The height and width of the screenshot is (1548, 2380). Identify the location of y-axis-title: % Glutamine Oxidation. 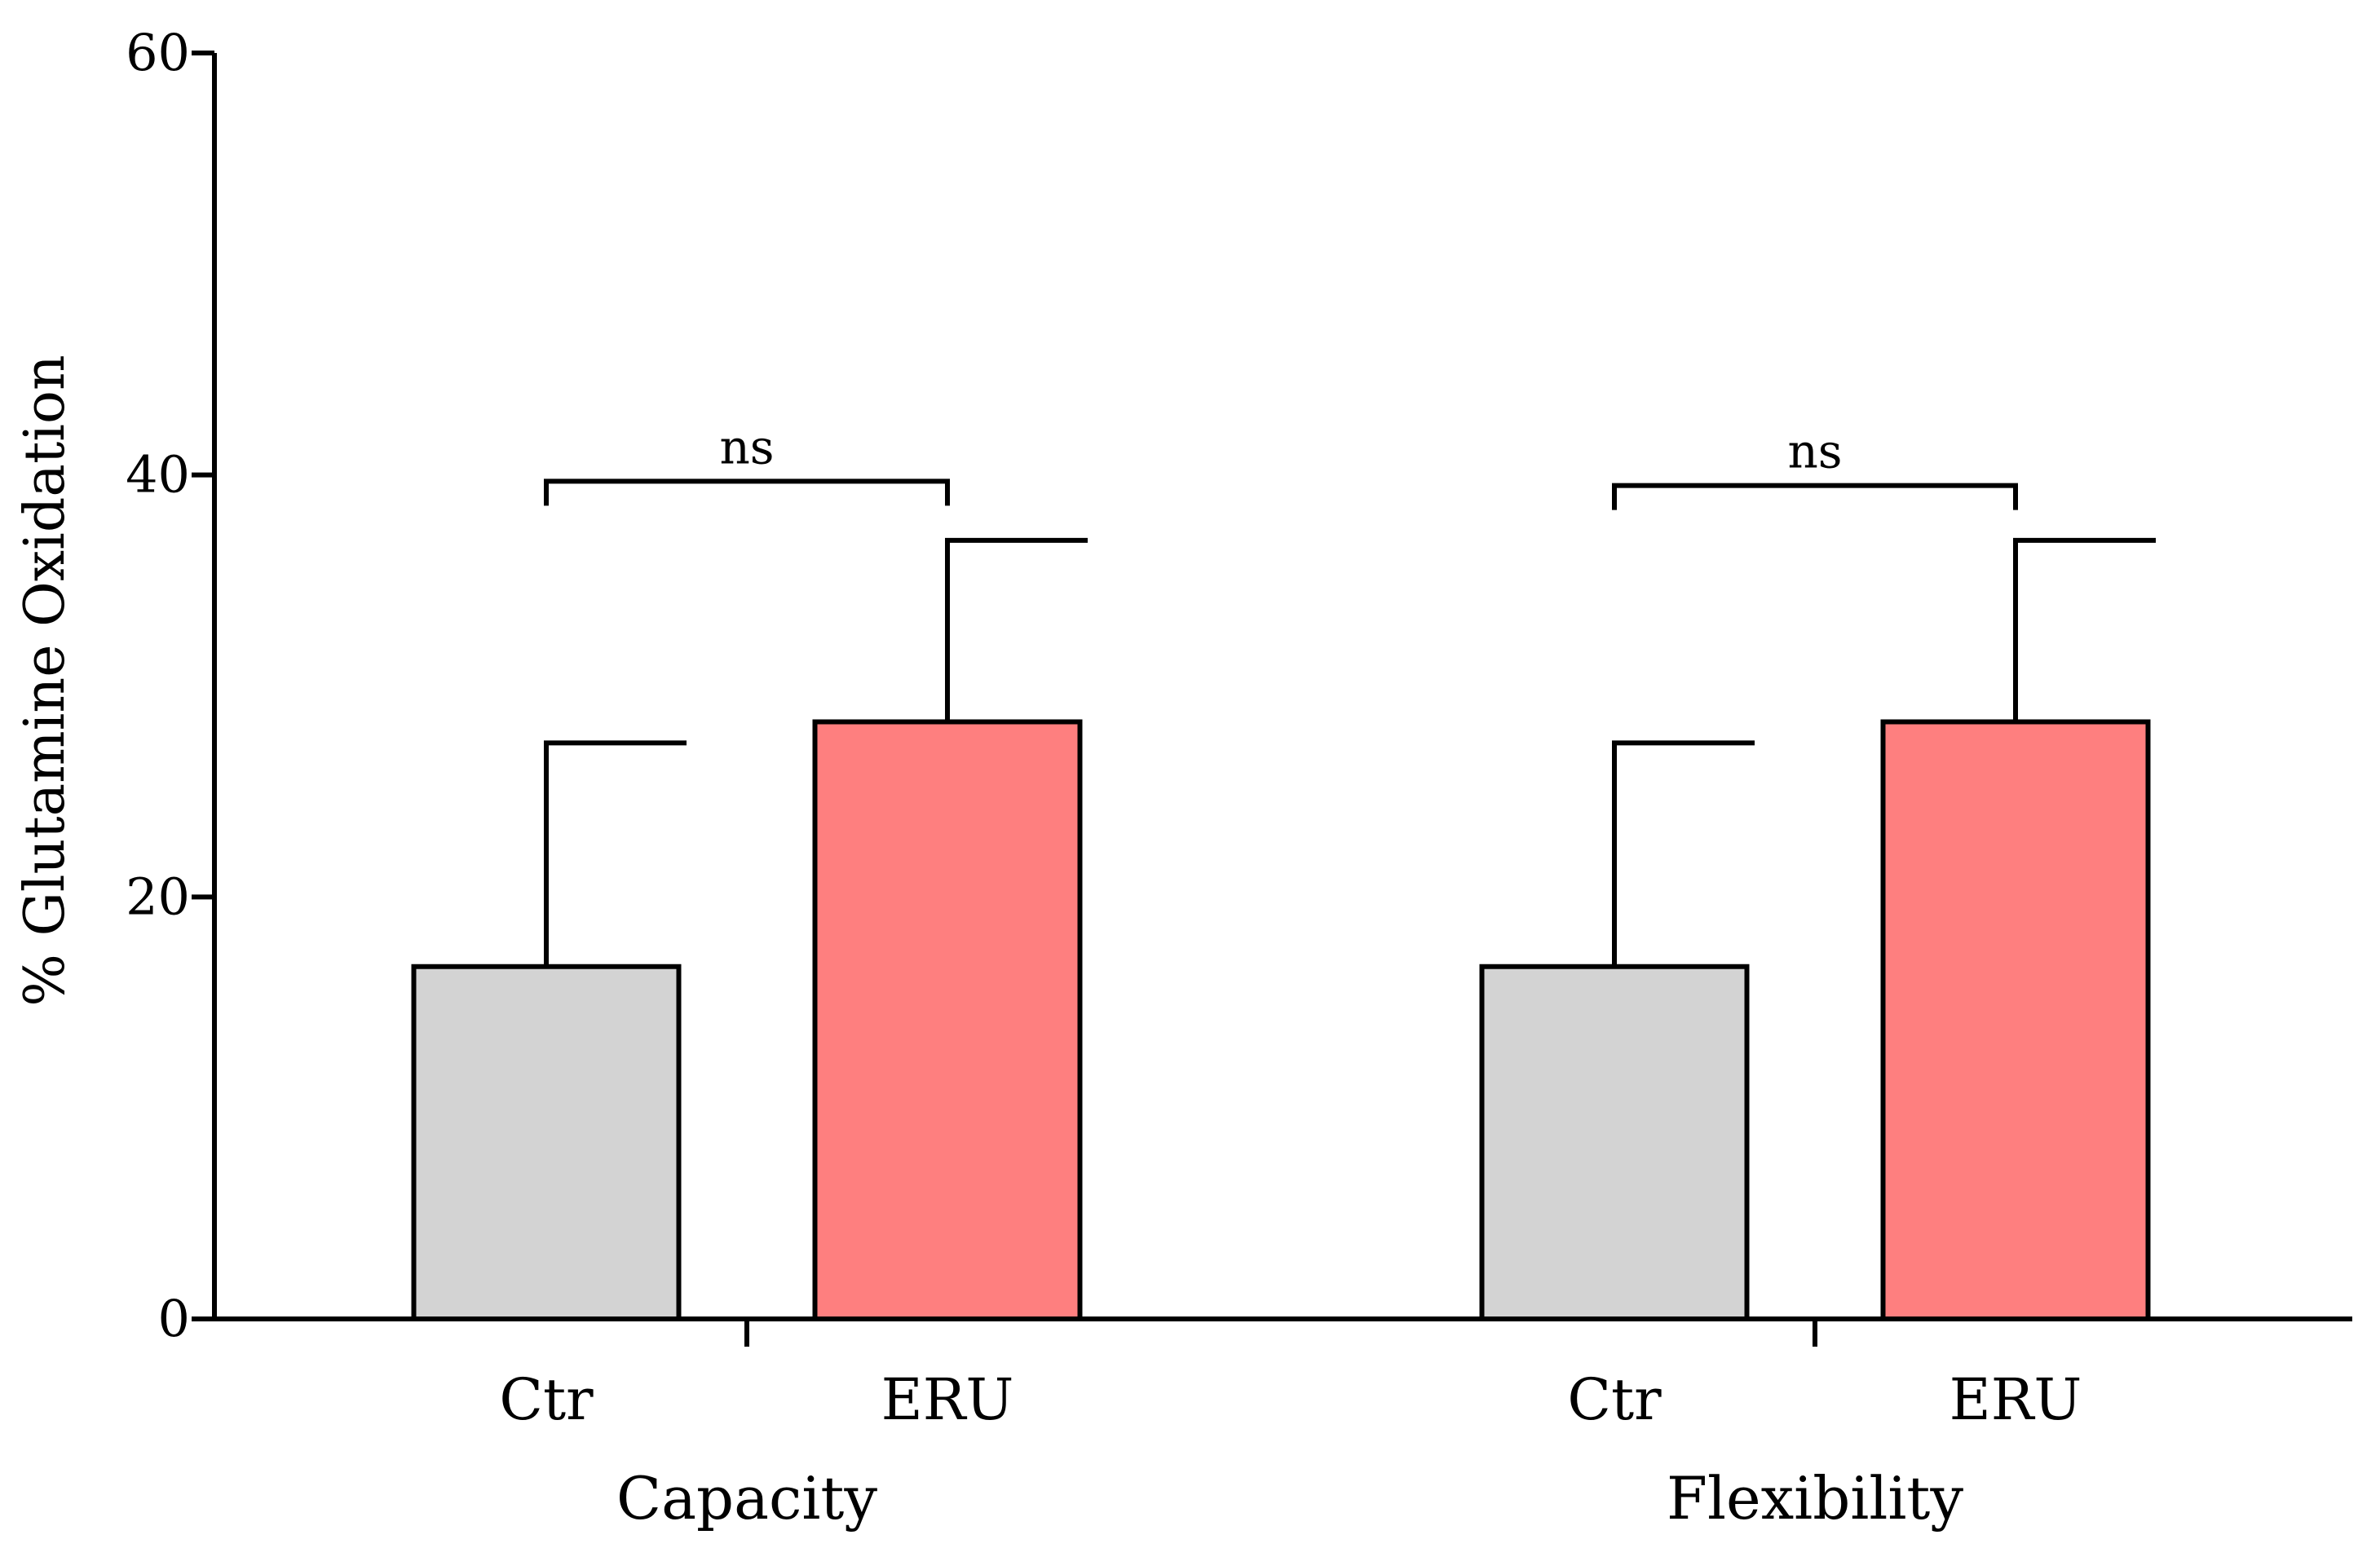
(45, 681).